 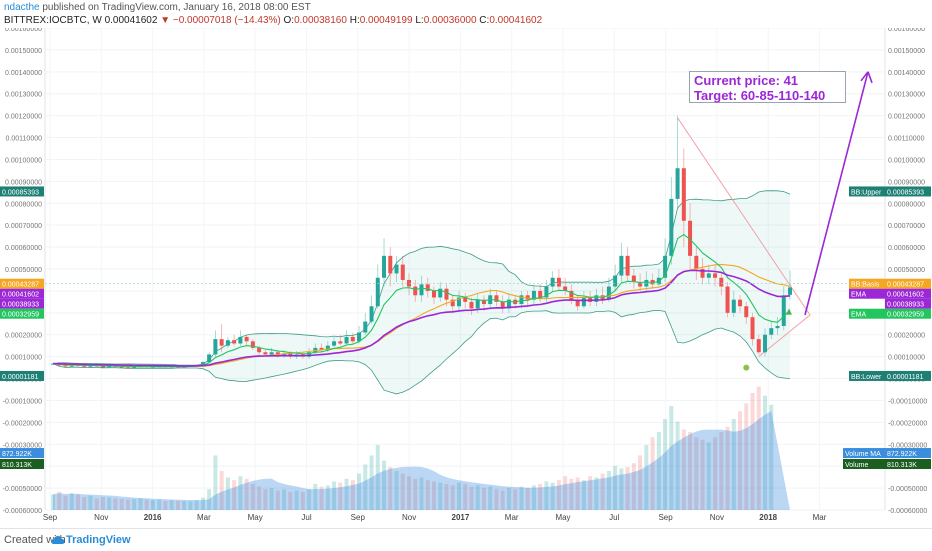 What do you see at coordinates (836, 193) in the screenshot?
I see `target-arrow` at bounding box center [836, 193].